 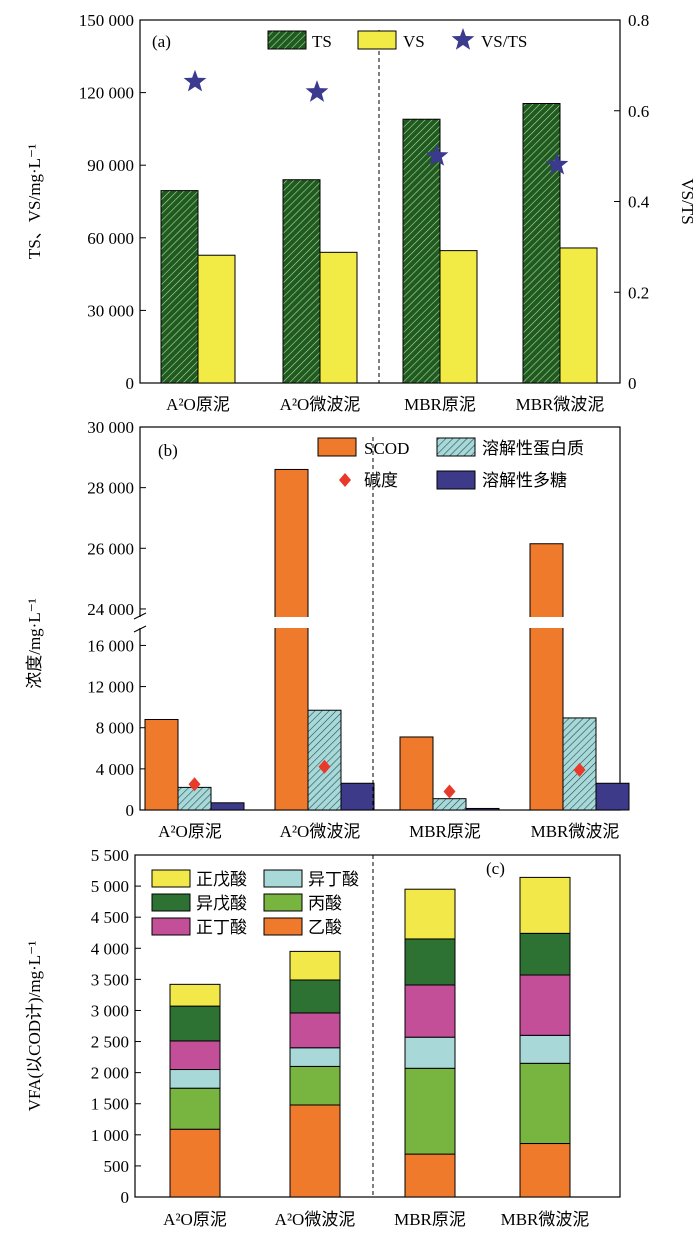 I want to click on legend-label: 丙酸, so click(x=325, y=903).